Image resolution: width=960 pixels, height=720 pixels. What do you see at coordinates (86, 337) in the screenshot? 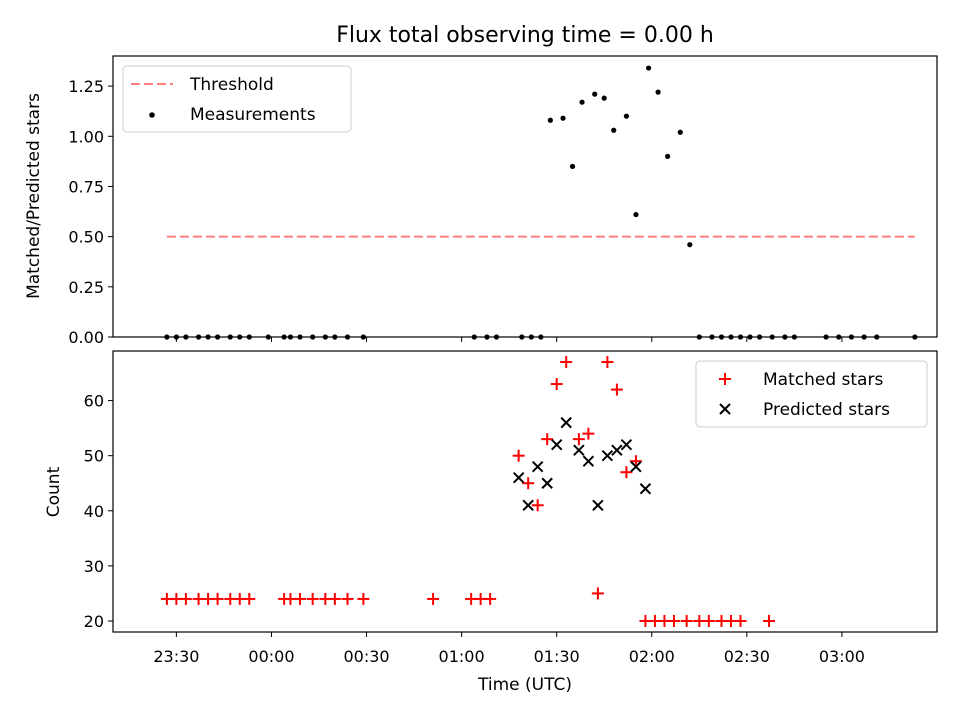
I see `y-tick-label-top: 0.00` at bounding box center [86, 337].